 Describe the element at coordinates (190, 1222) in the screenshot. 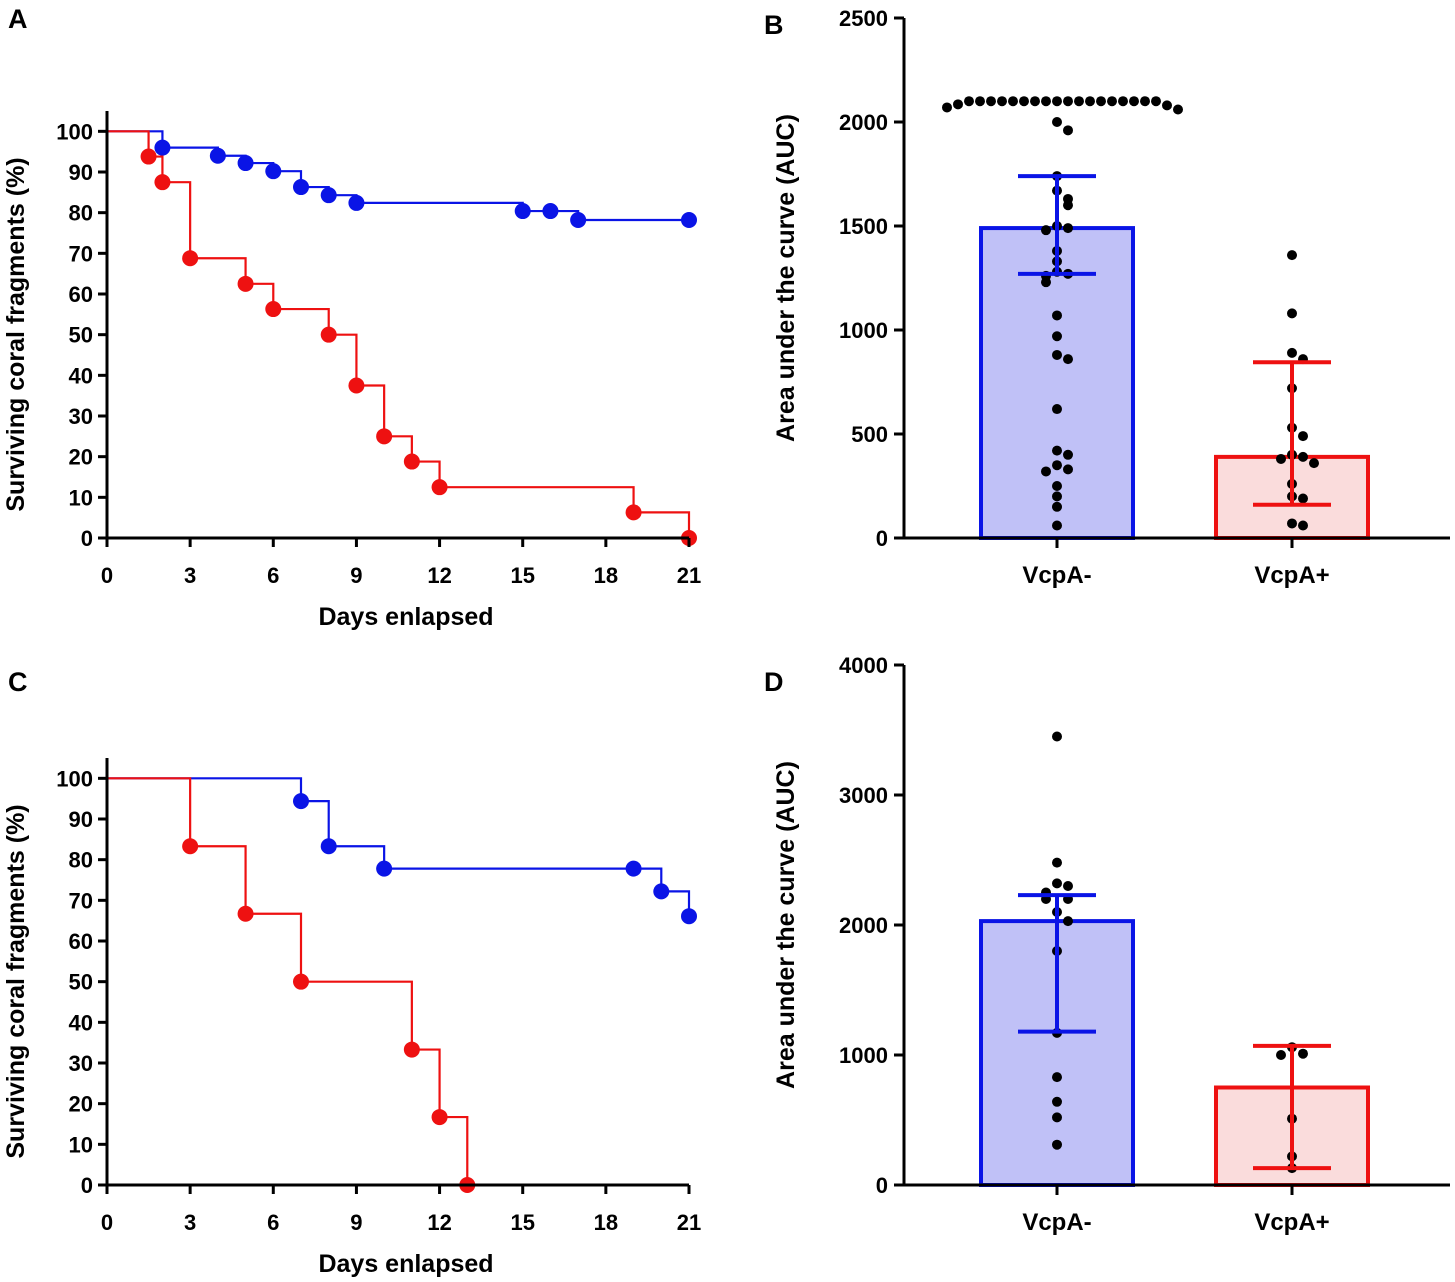

I see `x-tick-label: 3` at that location.